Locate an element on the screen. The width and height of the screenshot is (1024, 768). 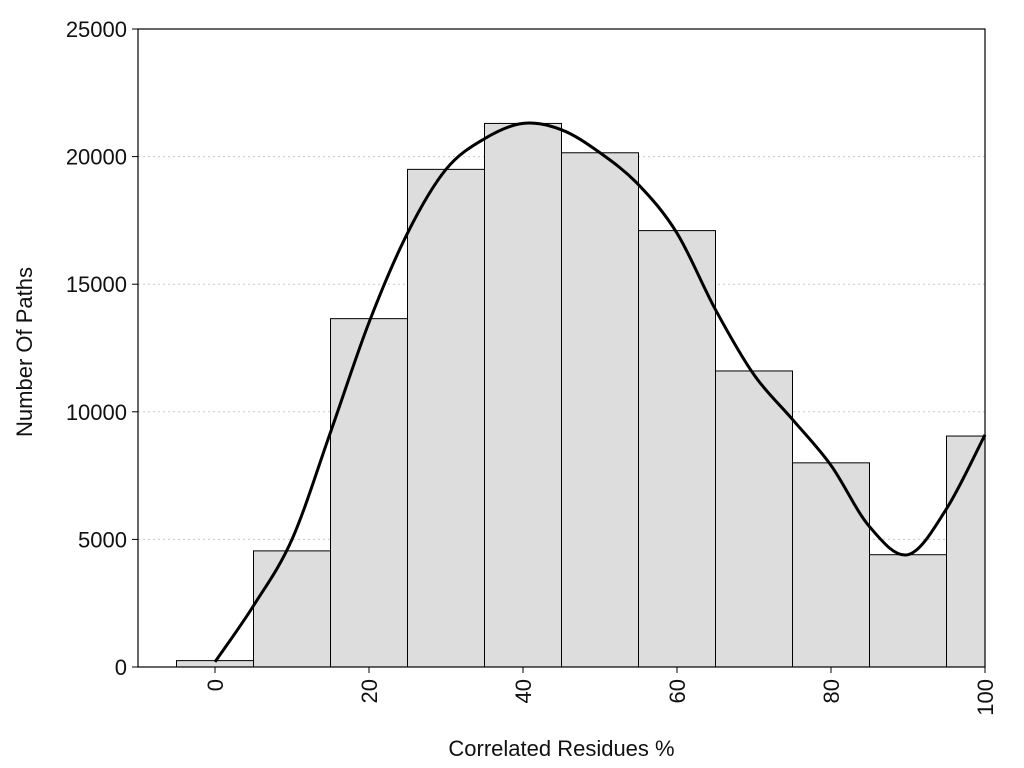
y-tick-label: 10000 is located at coordinates (96, 412).